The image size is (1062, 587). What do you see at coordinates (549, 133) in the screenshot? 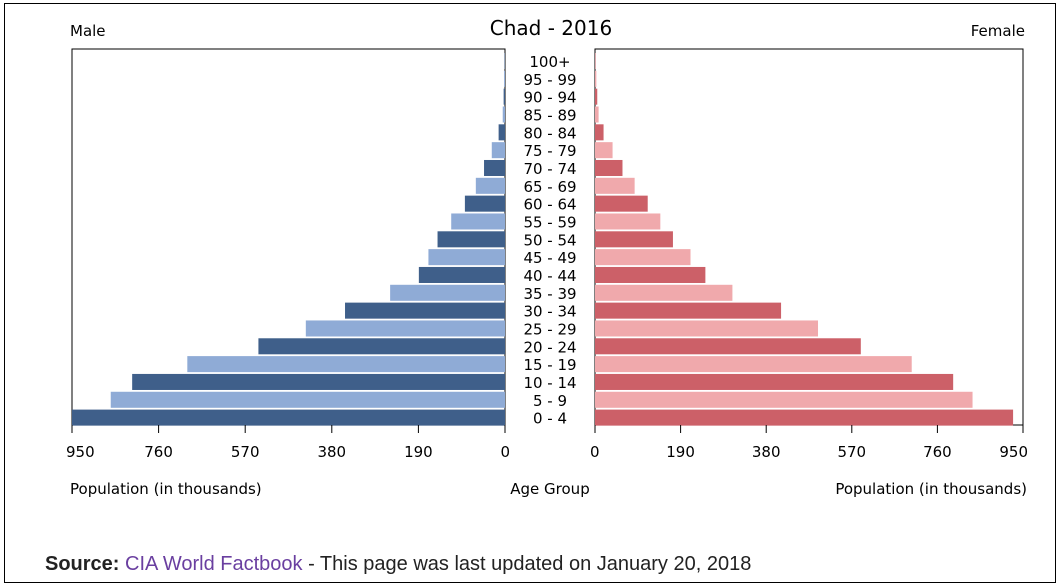
I see `age-group-label: 80 - 84` at bounding box center [549, 133].